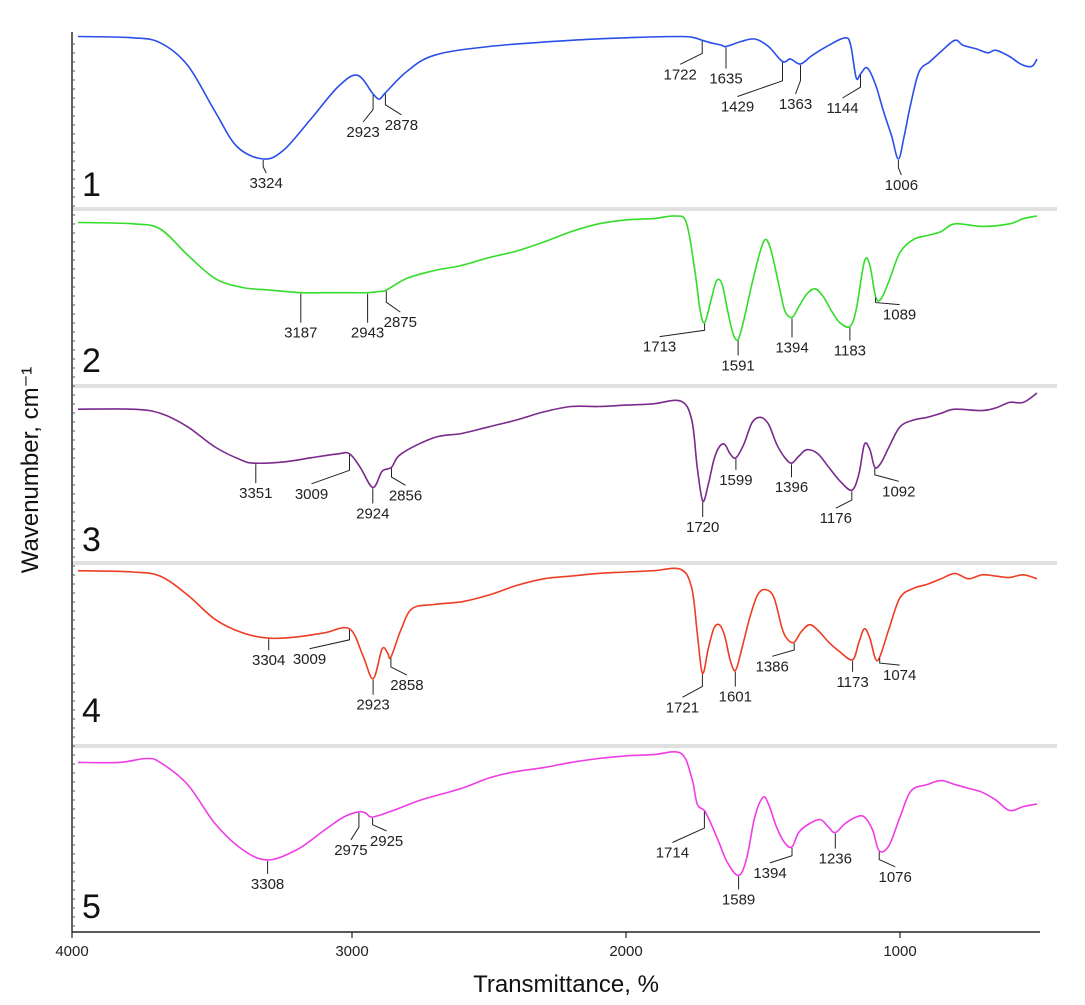 This screenshot has height=1005, width=1085. Describe the element at coordinates (769, 873) in the screenshot. I see `peak-label-5-1394: 1394` at that location.